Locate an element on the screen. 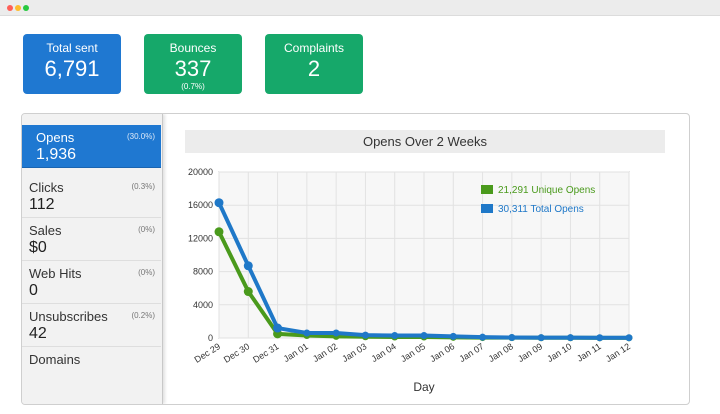  x-tick-label: Jan 01 is located at coordinates (296, 352).